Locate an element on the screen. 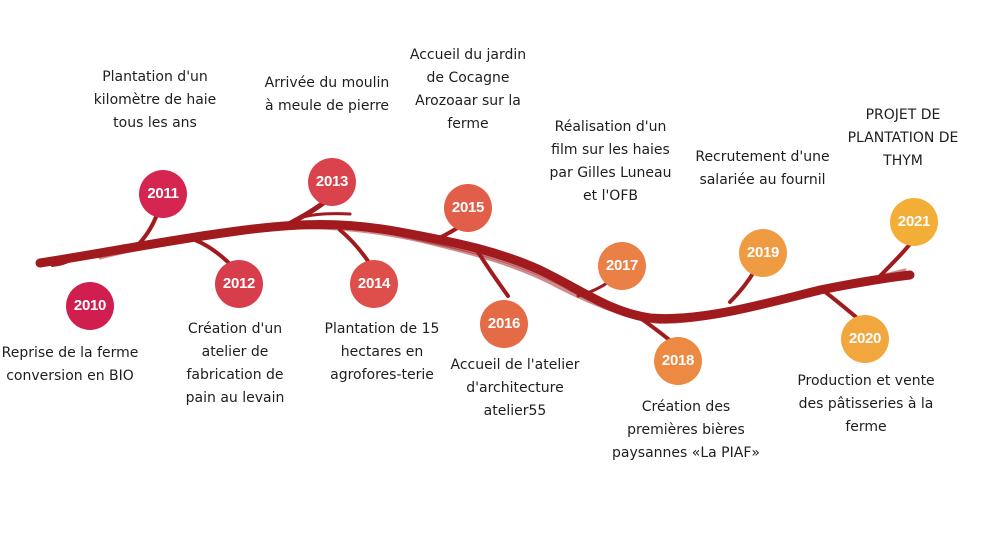  year-badge-2012: 2012 is located at coordinates (239, 284).